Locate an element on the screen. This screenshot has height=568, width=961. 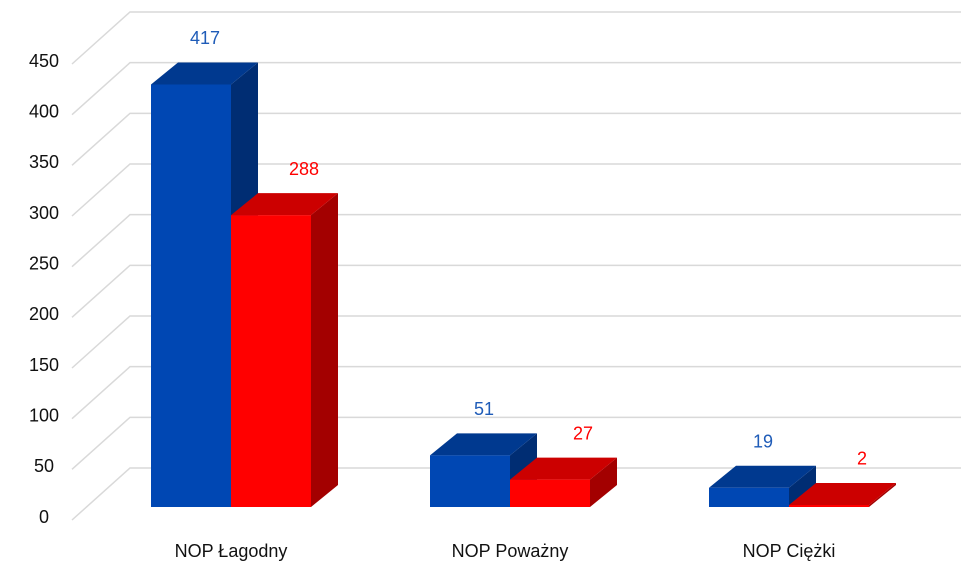
y-tick-label: 0 is located at coordinates (44, 517).